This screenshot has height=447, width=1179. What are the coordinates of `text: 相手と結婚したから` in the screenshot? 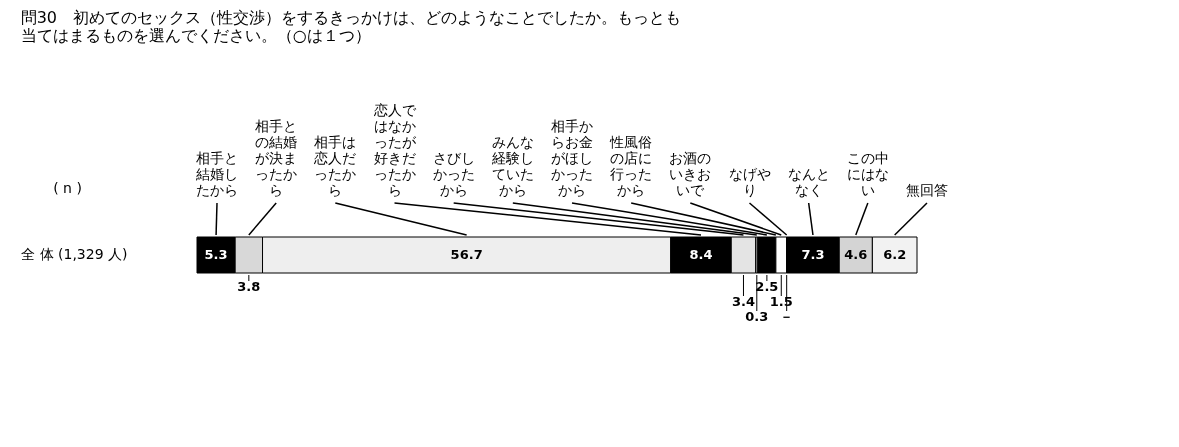 It's located at (216, 174).